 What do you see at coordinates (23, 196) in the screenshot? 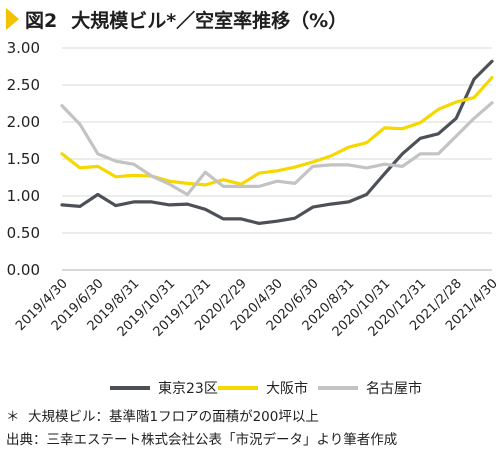
I see `y-tick-label: 1.00` at bounding box center [23, 196].